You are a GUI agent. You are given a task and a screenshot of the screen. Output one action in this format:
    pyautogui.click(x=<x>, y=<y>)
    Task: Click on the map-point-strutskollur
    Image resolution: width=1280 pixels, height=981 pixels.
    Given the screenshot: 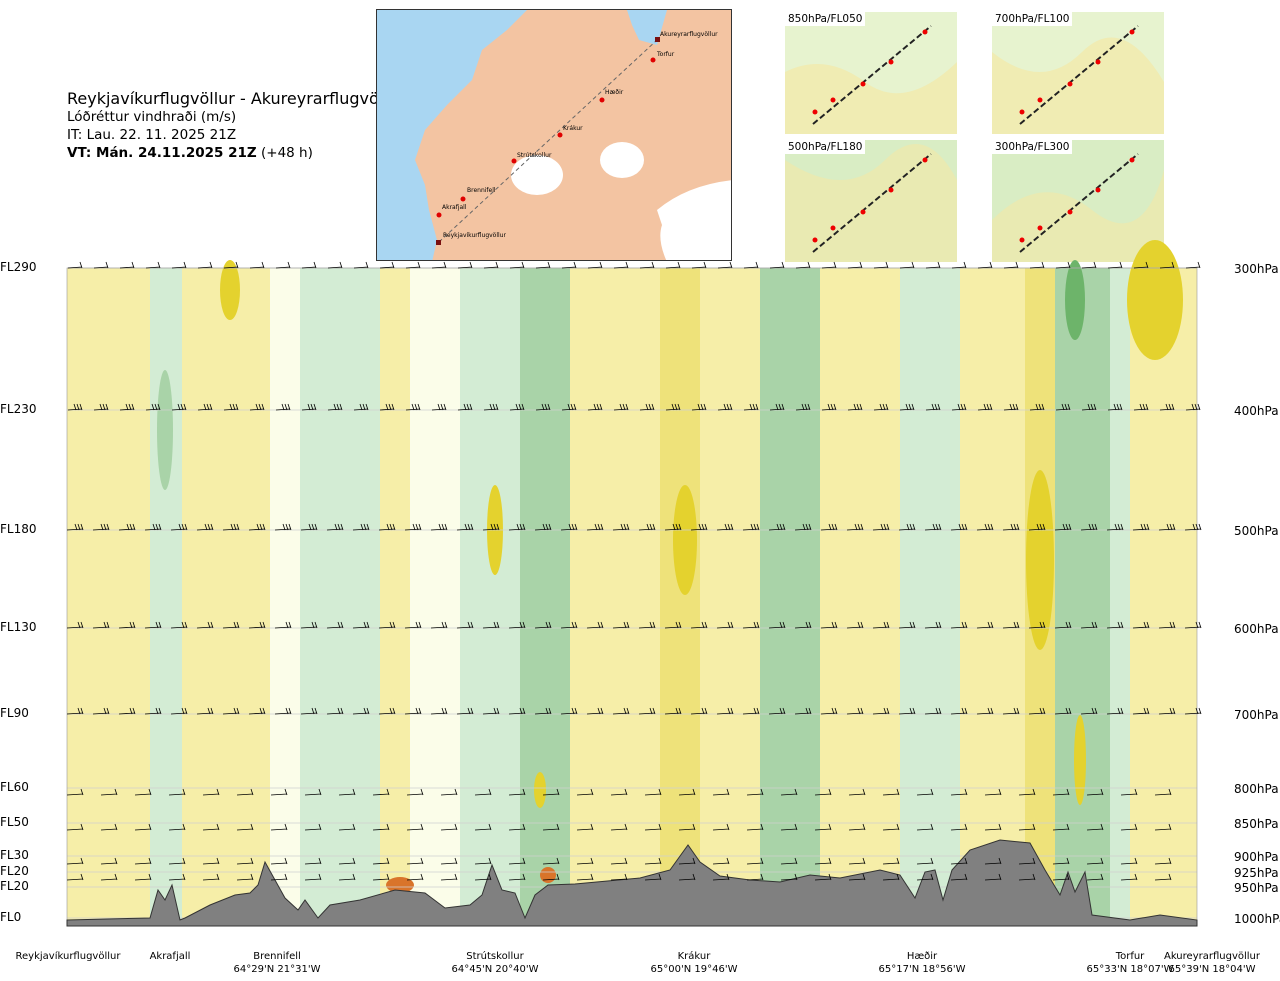 What is the action you would take?
    pyautogui.click(x=514, y=161)
    